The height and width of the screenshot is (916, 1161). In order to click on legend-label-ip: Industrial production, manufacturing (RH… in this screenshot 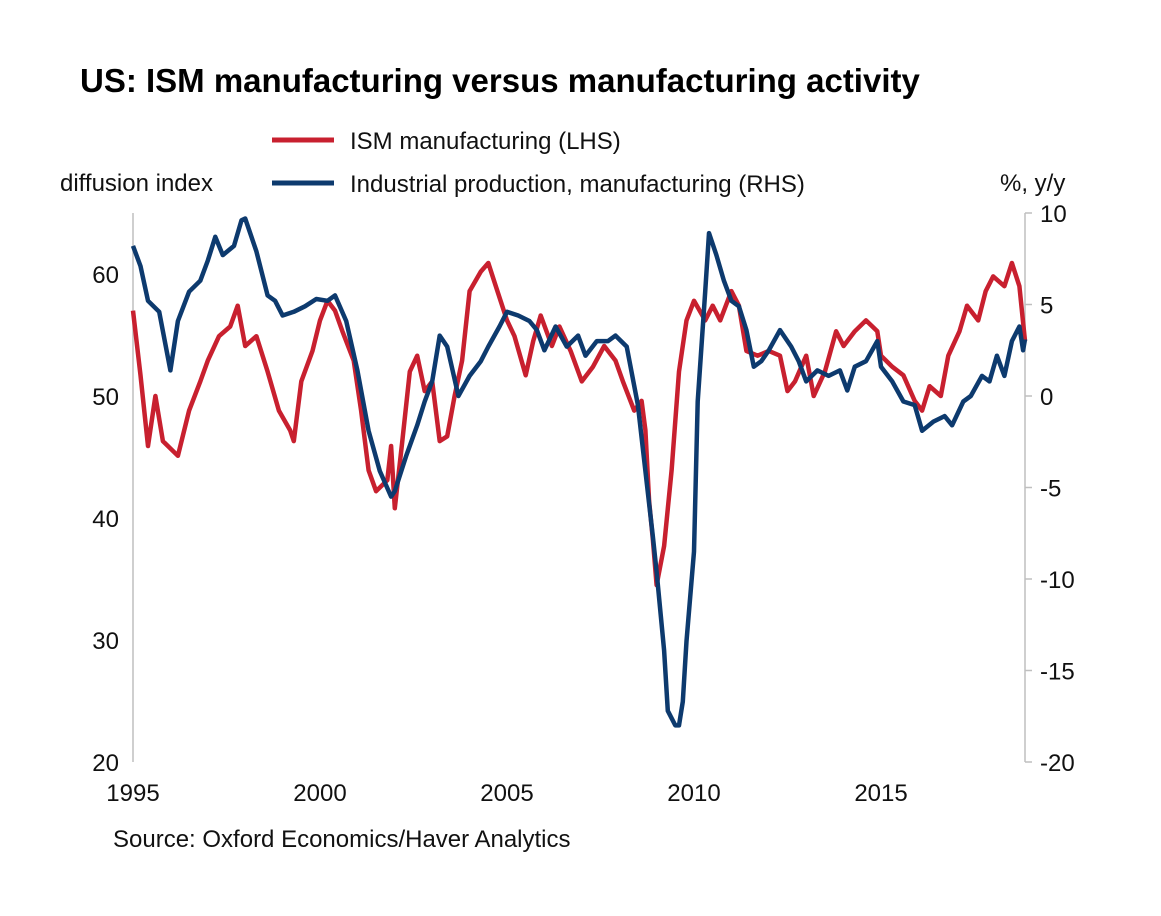, I will do `click(577, 184)`.